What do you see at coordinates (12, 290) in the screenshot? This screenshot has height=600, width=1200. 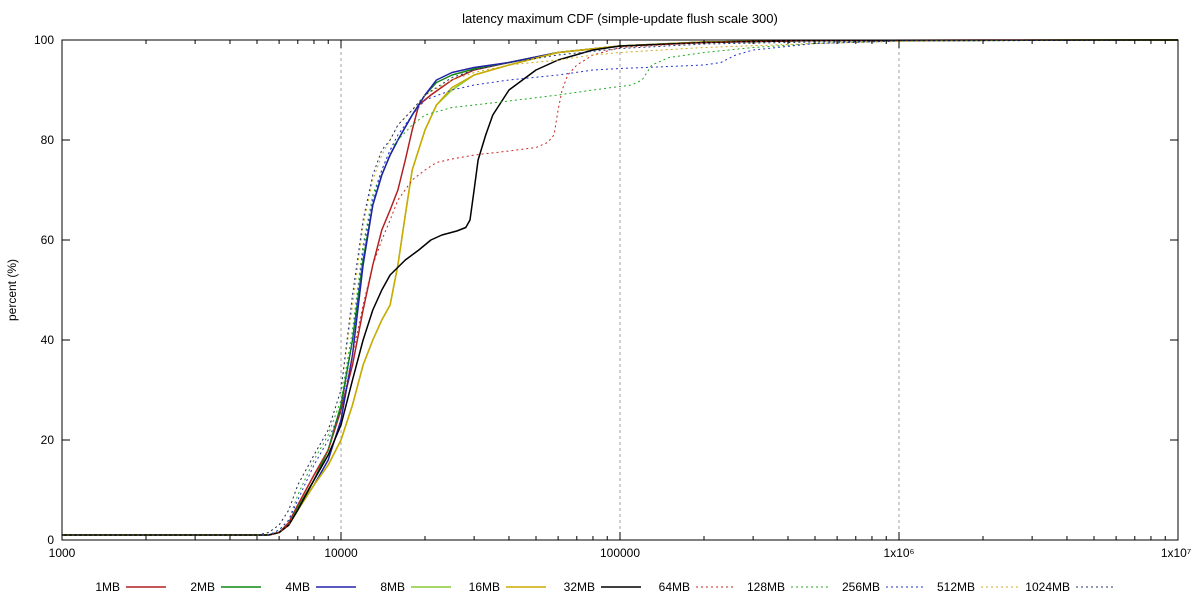 I see `y-axis-label: percent (%)` at bounding box center [12, 290].